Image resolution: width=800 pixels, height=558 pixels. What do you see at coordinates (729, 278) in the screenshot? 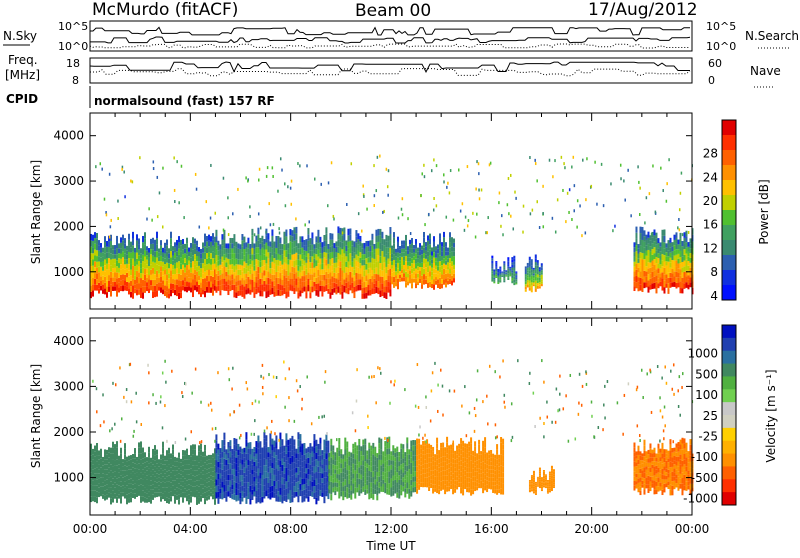
I see `colorbar-swatch` at bounding box center [729, 278].